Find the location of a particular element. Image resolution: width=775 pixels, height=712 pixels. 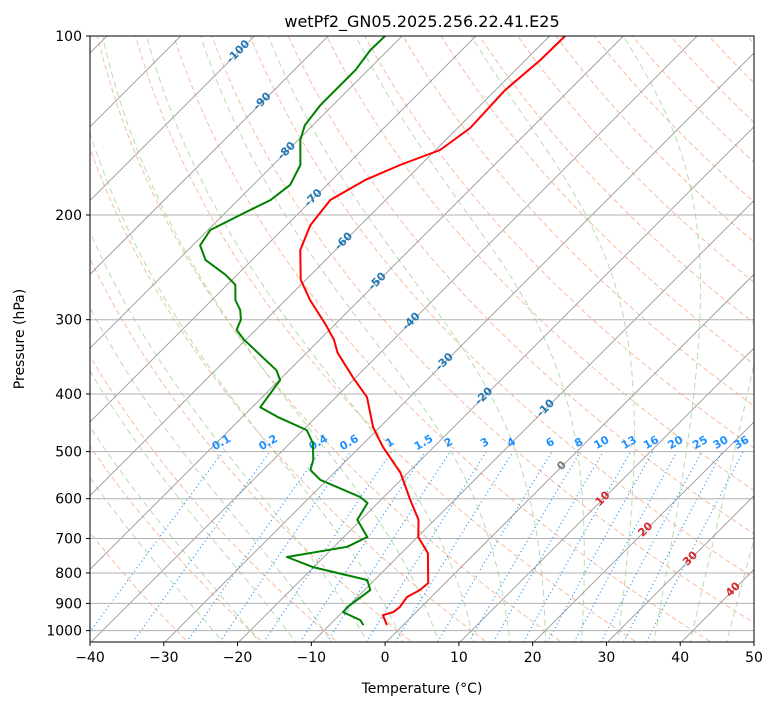

x-tick-label: 40 is located at coordinates (680, 658).